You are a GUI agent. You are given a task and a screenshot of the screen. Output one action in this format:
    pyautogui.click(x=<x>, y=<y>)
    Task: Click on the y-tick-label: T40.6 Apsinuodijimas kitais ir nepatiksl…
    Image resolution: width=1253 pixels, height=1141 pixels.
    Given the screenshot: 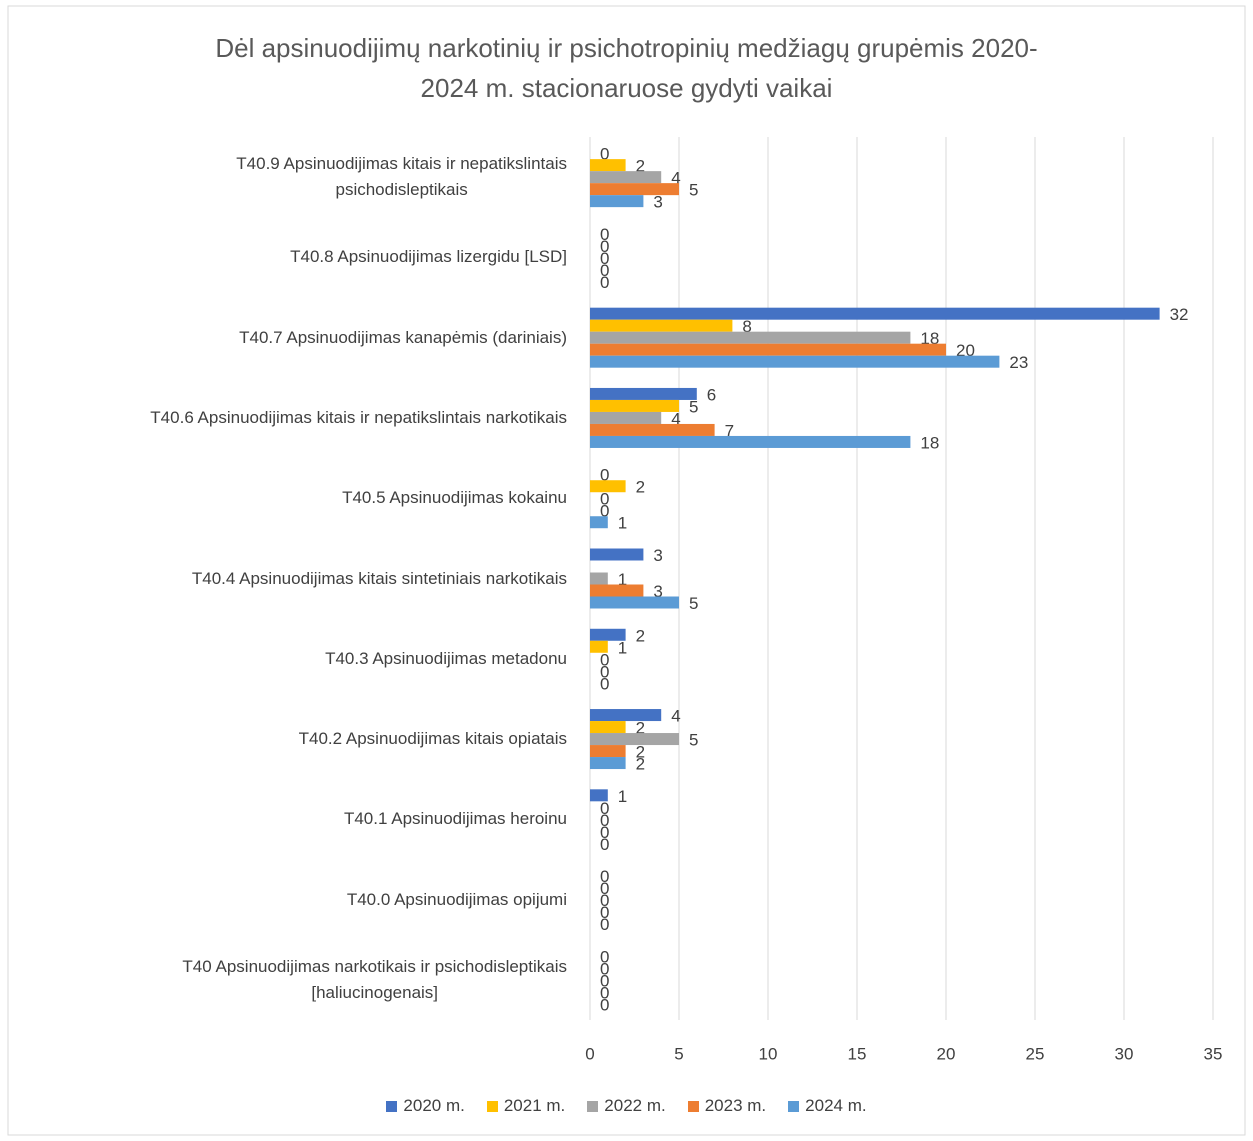 What is the action you would take?
    pyautogui.click(x=358, y=417)
    